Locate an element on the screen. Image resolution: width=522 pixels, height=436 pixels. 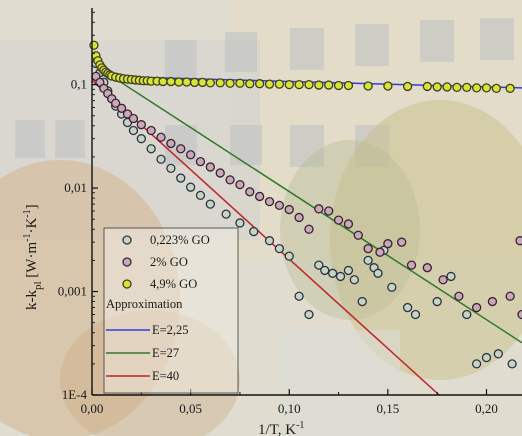
x-tick-label: 0,00 is located at coordinates (92, 408).